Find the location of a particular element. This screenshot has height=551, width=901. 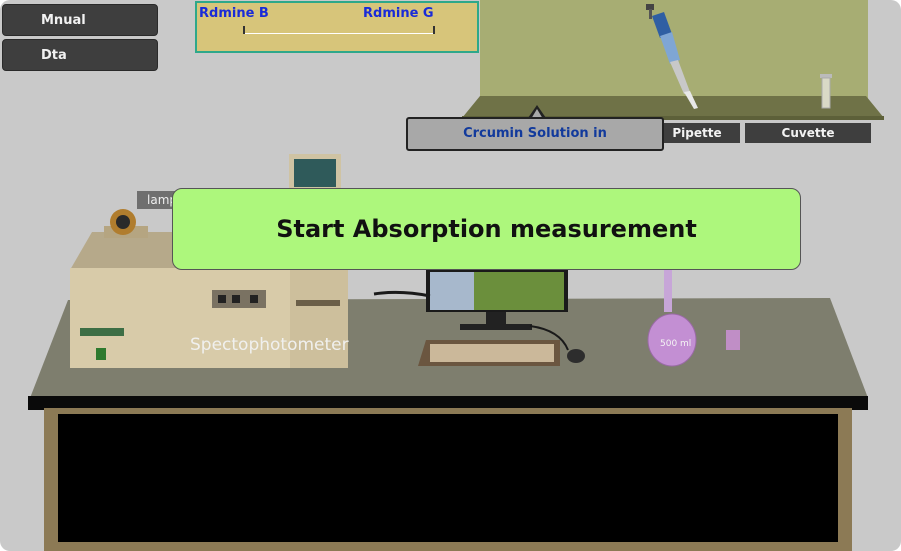

manual-button: Mnual is located at coordinates (80, 20).